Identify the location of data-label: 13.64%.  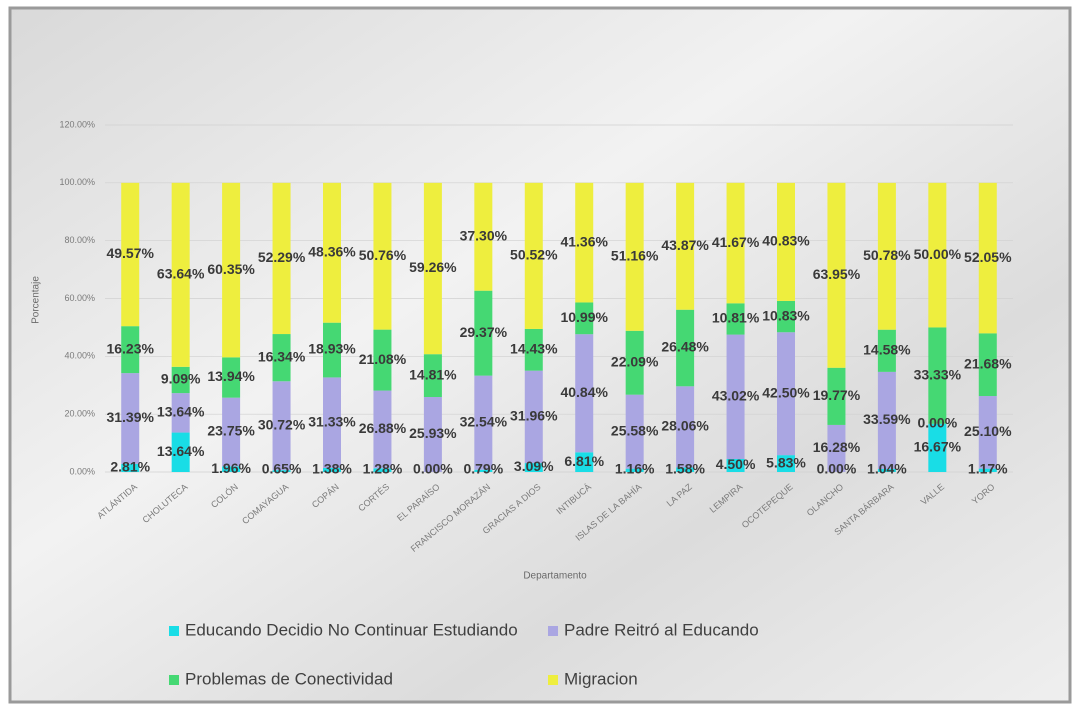
(181, 412).